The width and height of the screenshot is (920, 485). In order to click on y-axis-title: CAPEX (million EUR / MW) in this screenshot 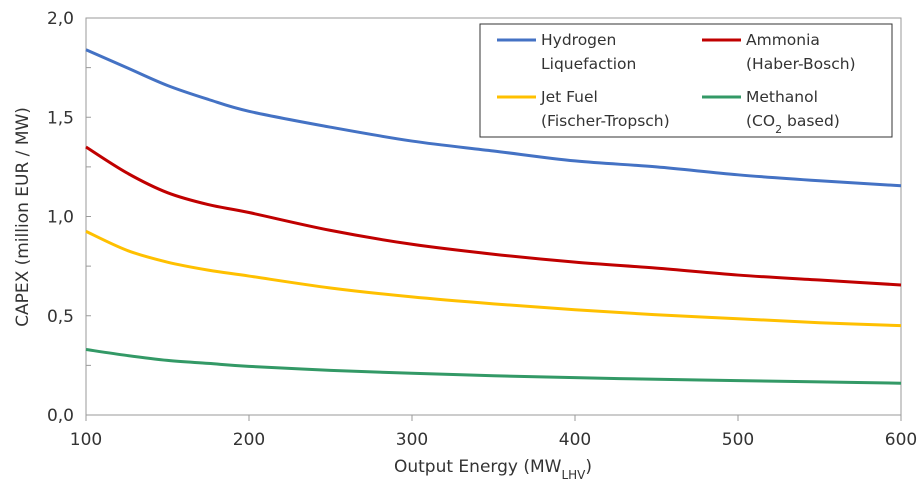, I will do `click(23, 217)`.